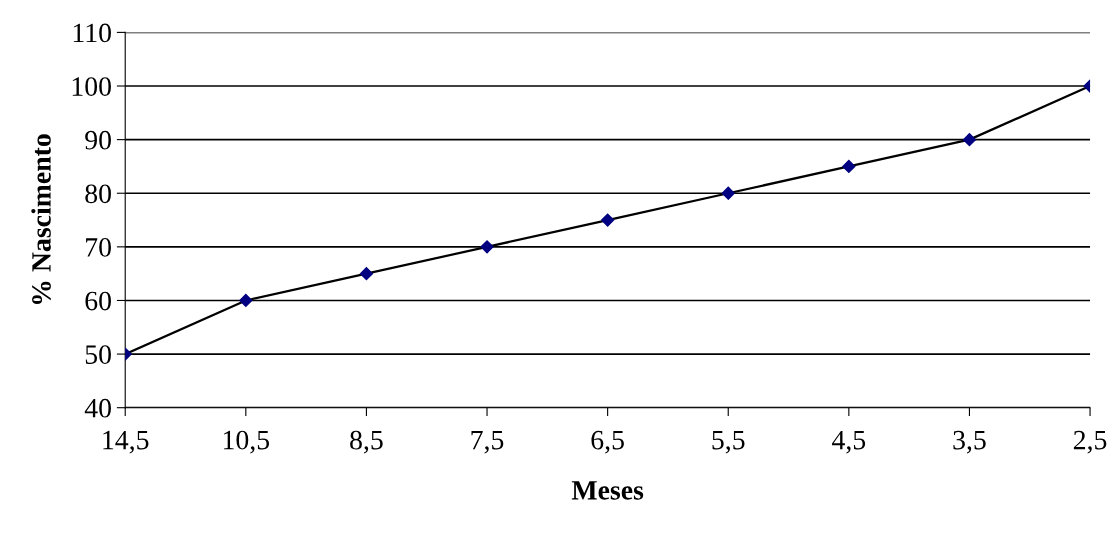 The image size is (1118, 540). Describe the element at coordinates (98, 301) in the screenshot. I see `y-tick-label: 60` at that location.